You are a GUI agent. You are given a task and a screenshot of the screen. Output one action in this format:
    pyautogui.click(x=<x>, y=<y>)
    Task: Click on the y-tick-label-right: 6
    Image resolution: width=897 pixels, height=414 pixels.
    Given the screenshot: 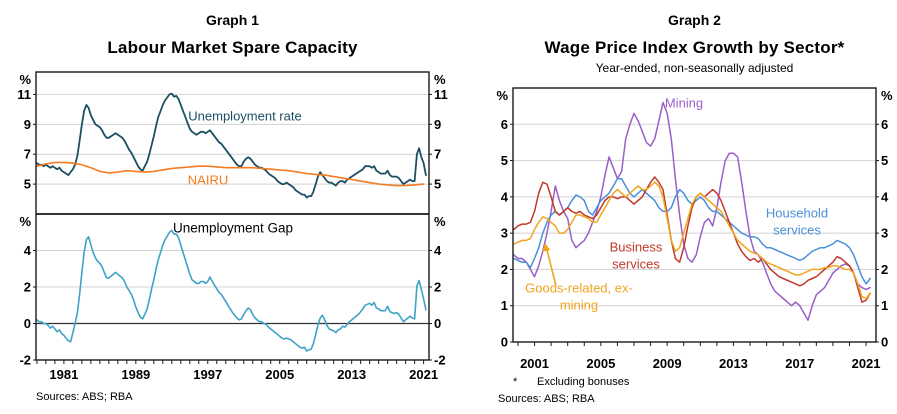 What is the action you would take?
    pyautogui.click(x=884, y=124)
    